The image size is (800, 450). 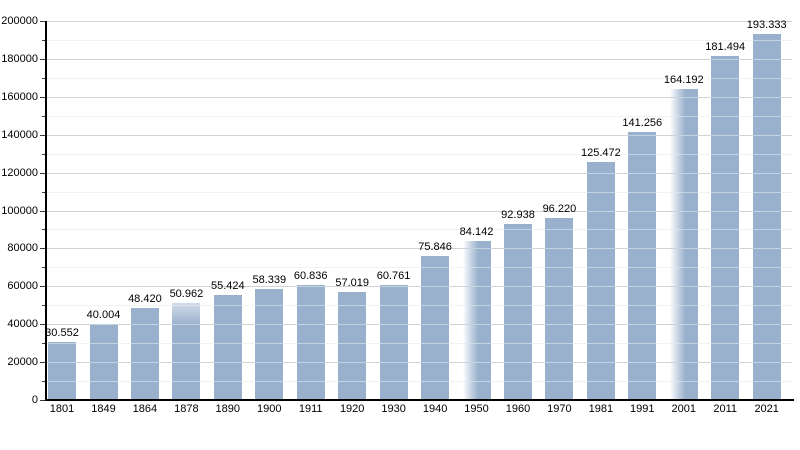 I want to click on x-tick-label: 1940, so click(x=435, y=409).